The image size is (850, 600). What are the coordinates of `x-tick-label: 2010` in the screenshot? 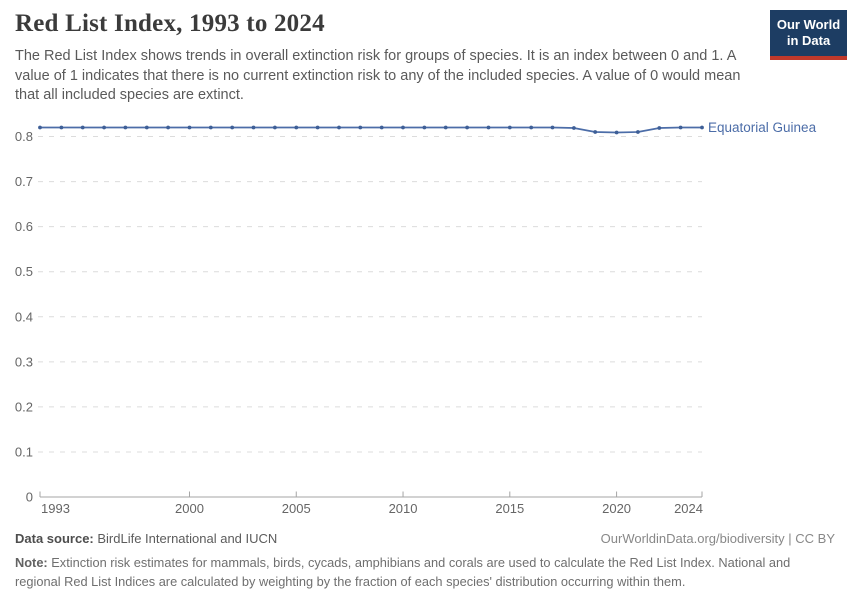 It's located at (403, 508).